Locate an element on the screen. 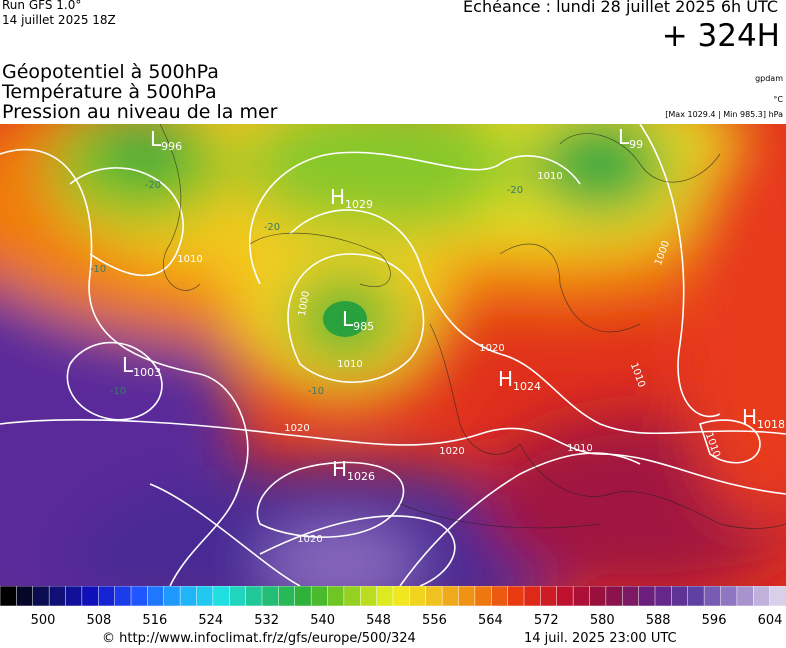 The height and width of the screenshot is (648, 786). colorbar-label: 556 is located at coordinates (434, 620).